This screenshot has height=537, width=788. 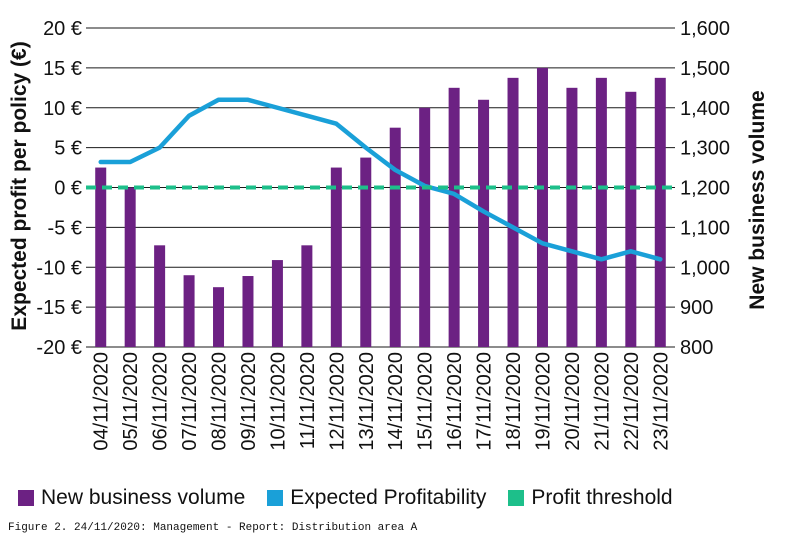 What do you see at coordinates (131, 401) in the screenshot?
I see `x-tick-label: 05/11/2020` at bounding box center [131, 401].